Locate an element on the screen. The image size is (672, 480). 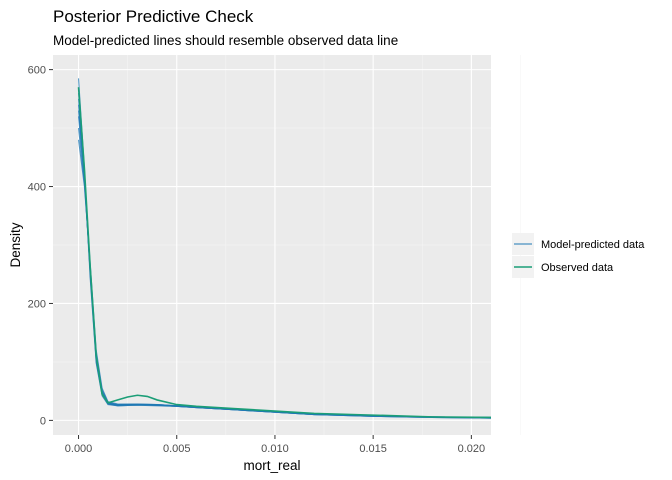
x-tick-label: 0.010 is located at coordinates (275, 449).